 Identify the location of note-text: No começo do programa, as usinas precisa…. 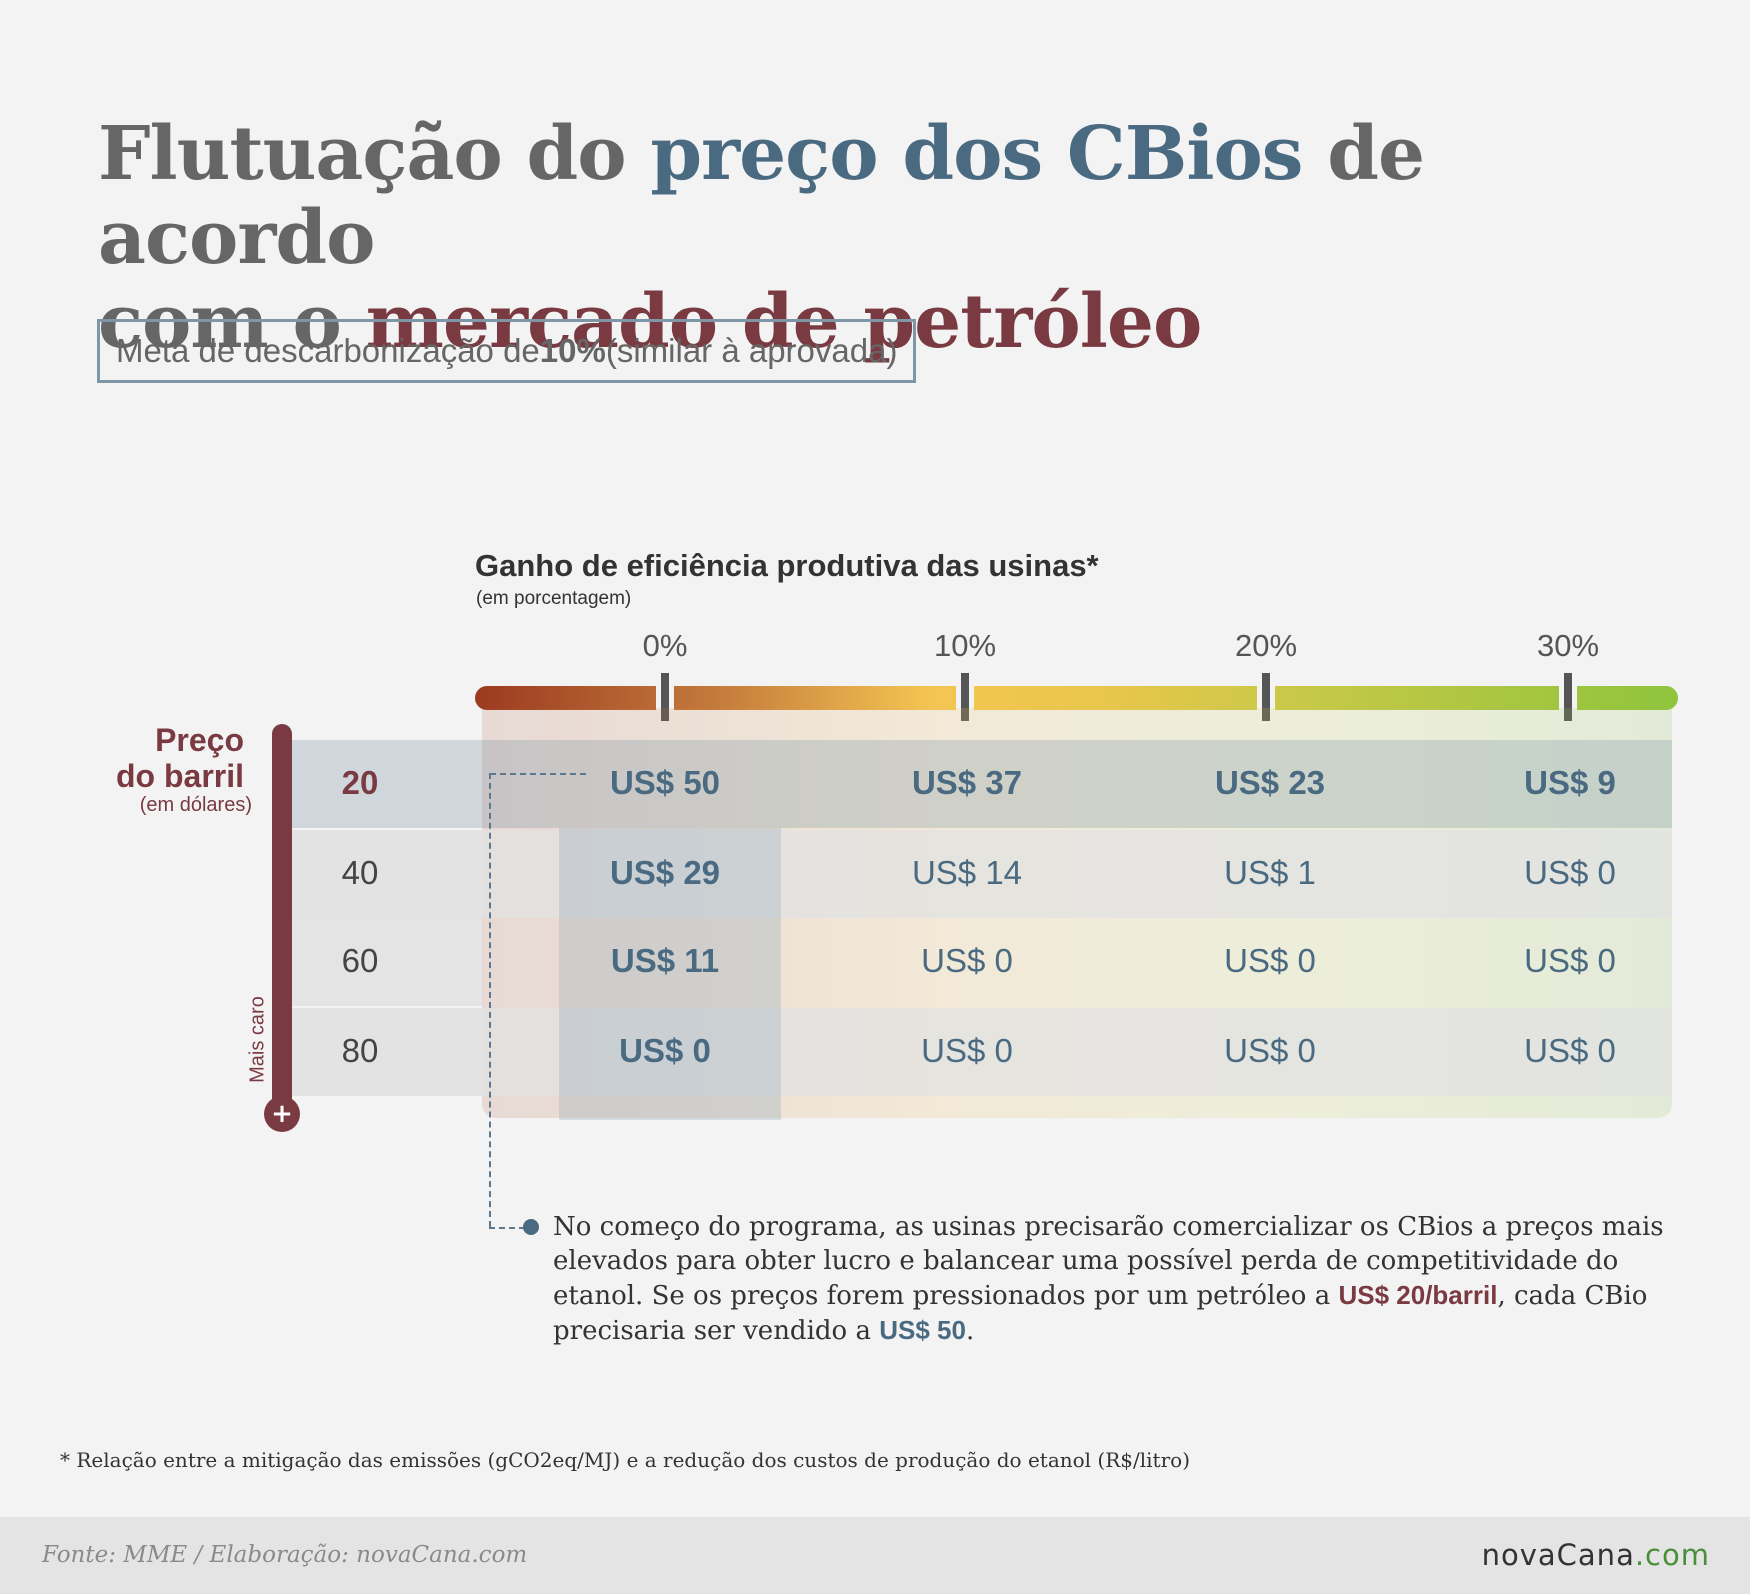
(1108, 1261).